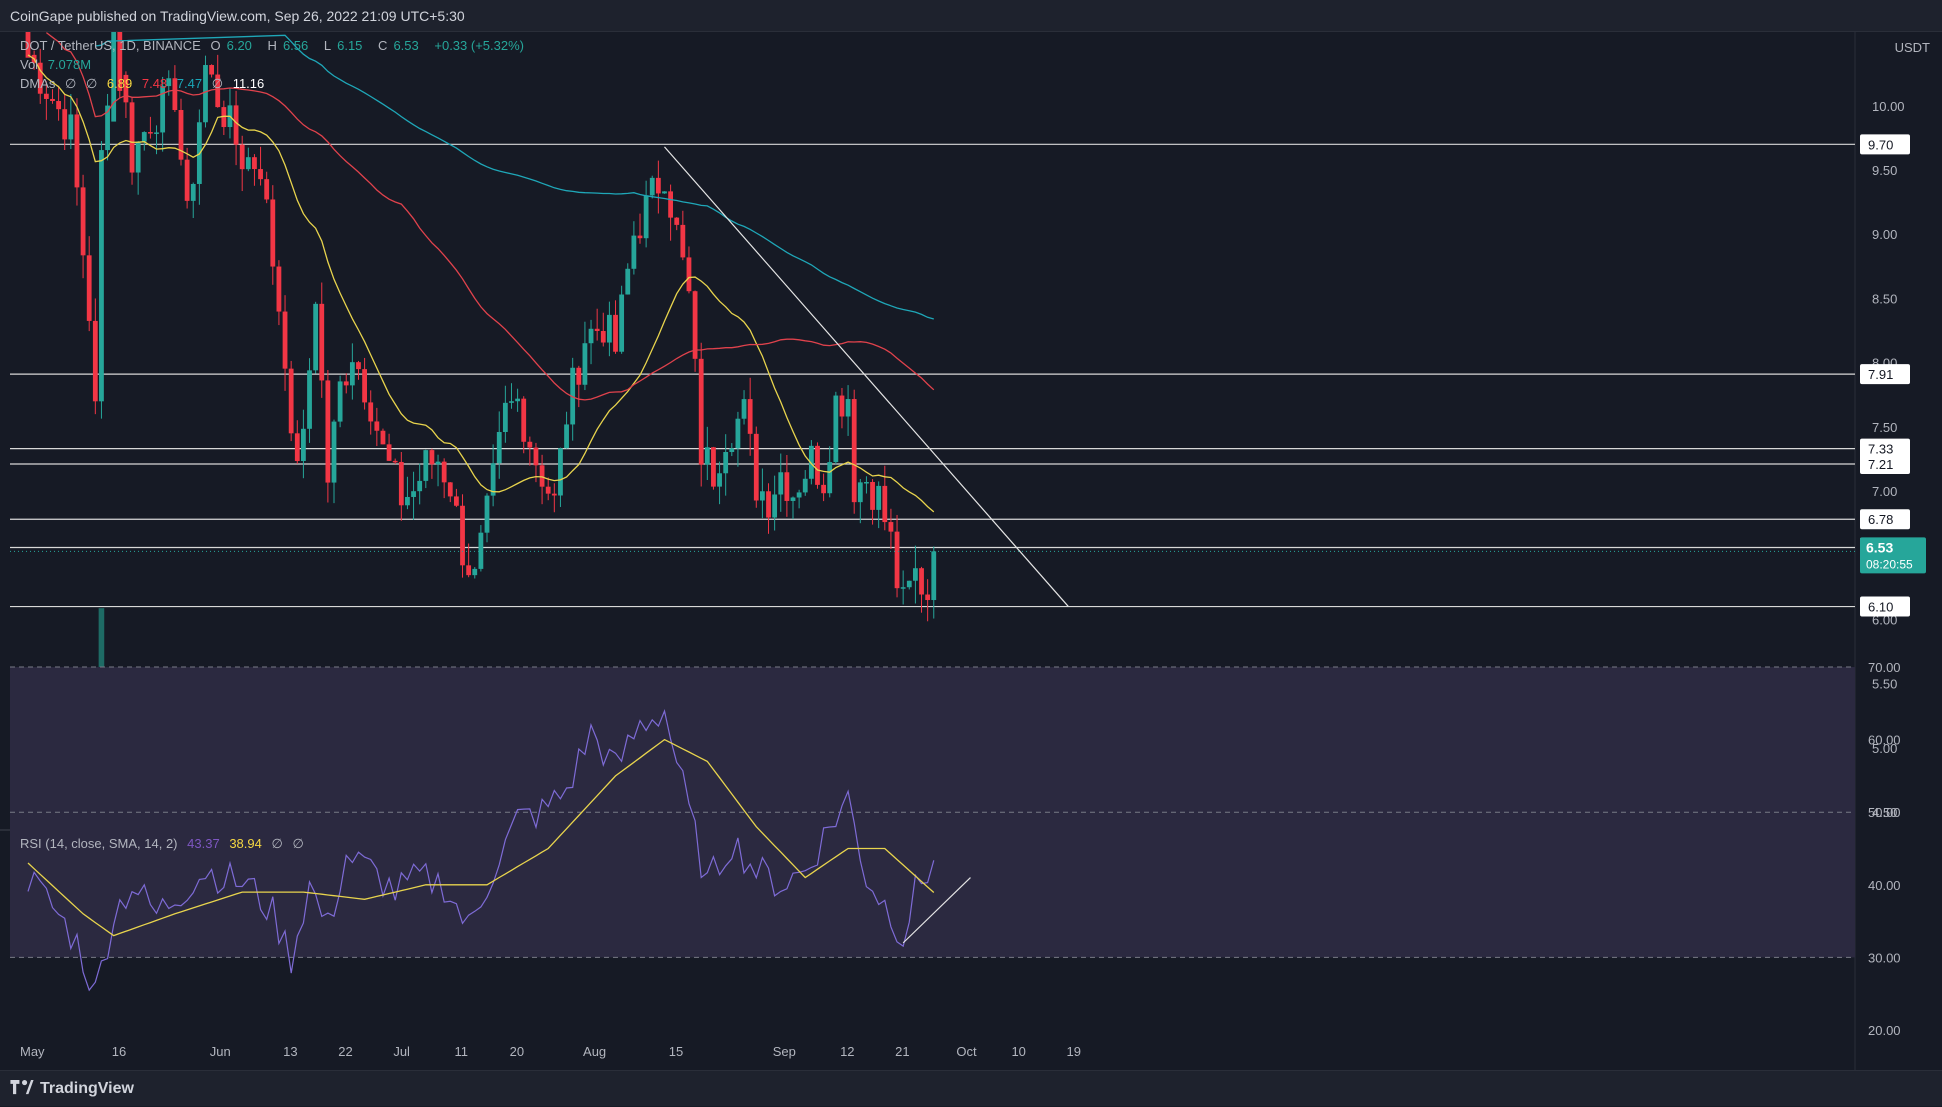 Image resolution: width=1942 pixels, height=1107 pixels. Describe the element at coordinates (936, 910) in the screenshot. I see `rsi-divergence-line` at that location.